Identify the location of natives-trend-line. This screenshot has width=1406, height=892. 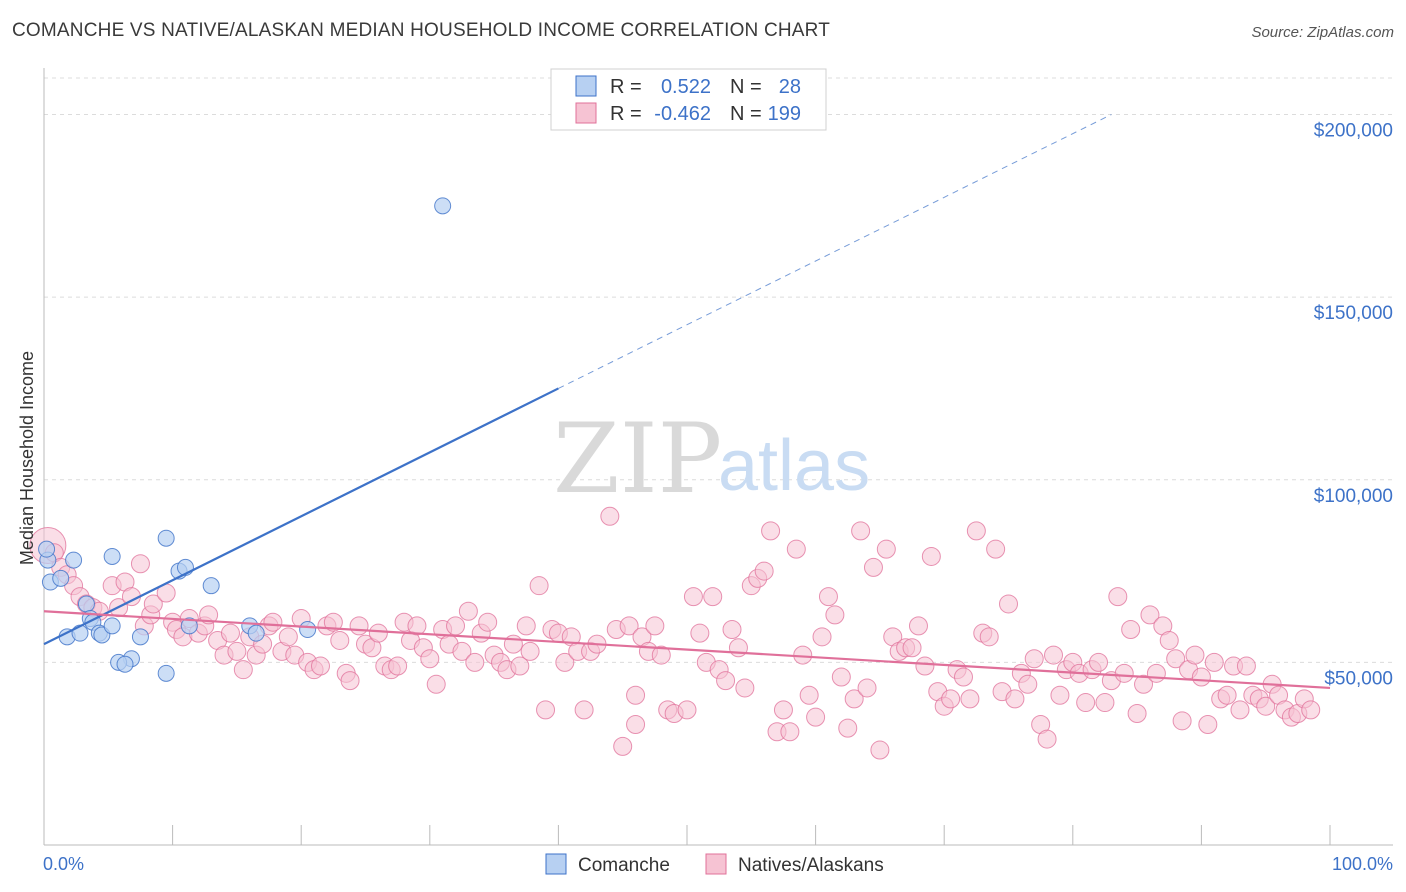
(687, 650).